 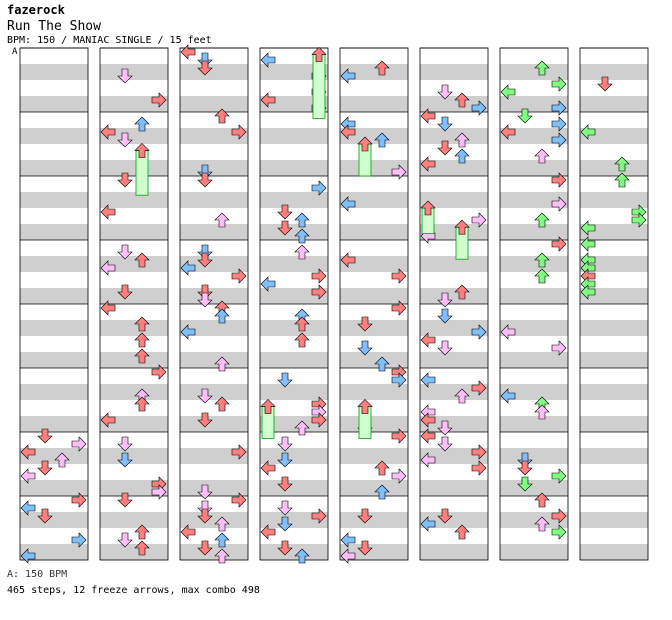 What do you see at coordinates (54, 26) in the screenshot?
I see `song-title: Run The Show` at bounding box center [54, 26].